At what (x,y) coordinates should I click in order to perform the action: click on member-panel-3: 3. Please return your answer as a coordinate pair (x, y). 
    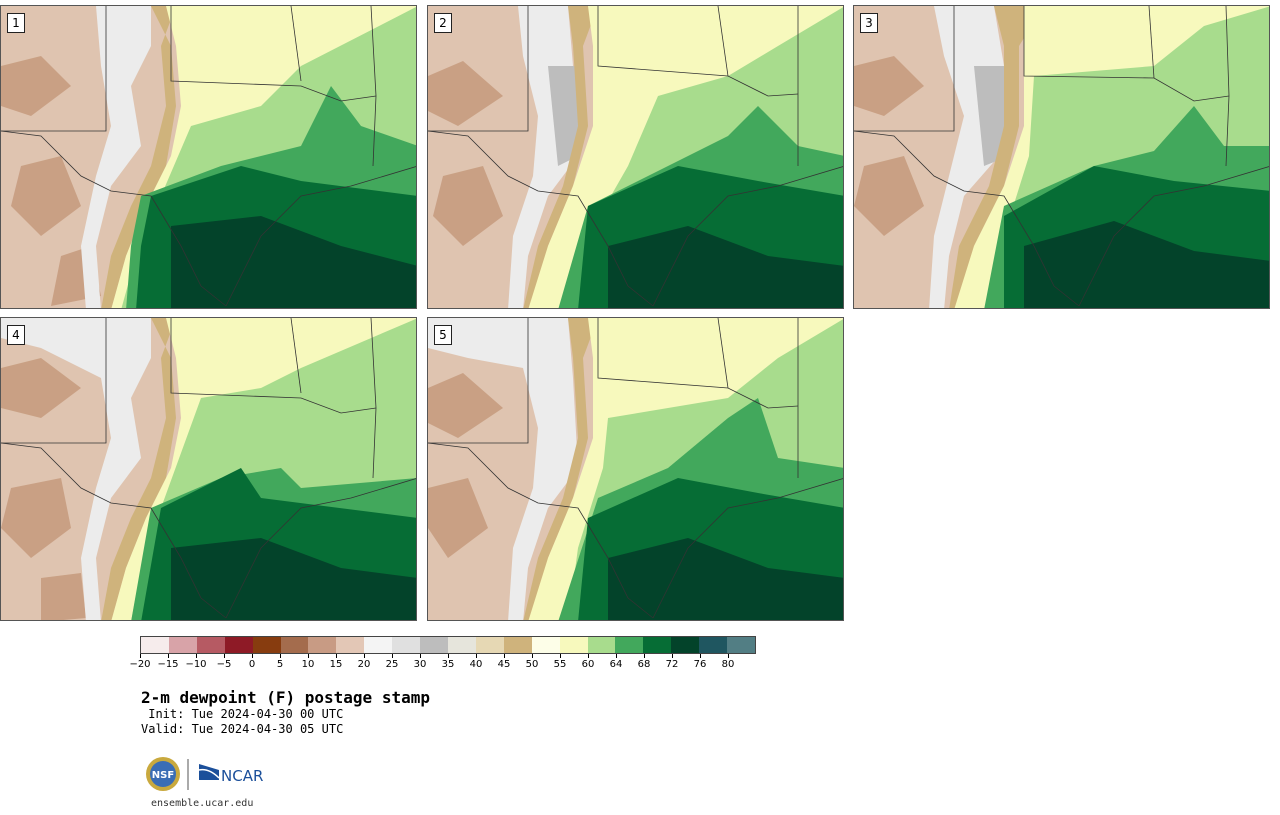
    Looking at the image, I should click on (1061, 157).